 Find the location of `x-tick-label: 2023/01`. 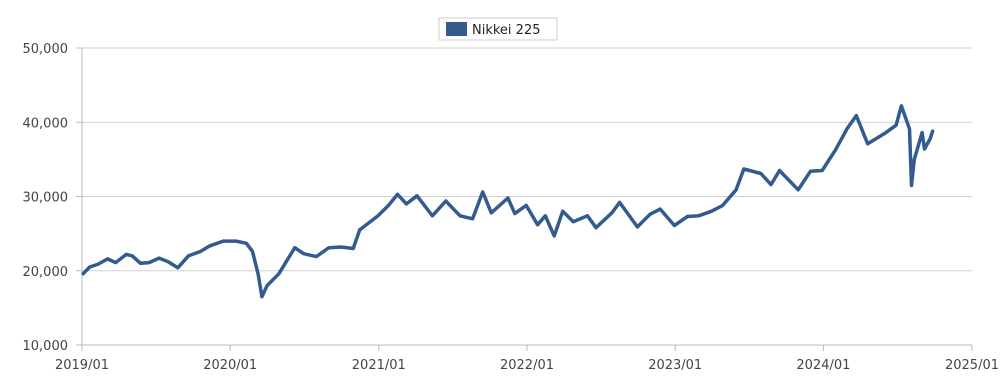

x-tick-label: 2023/01 is located at coordinates (675, 365).